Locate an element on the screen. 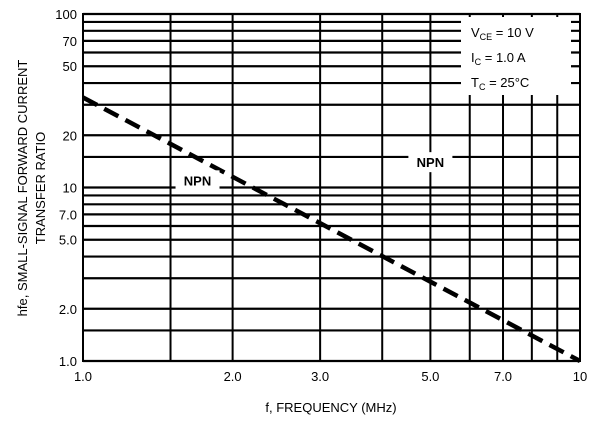 Image resolution: width=593 pixels, height=424 pixels. x-tick-label: 2.0 is located at coordinates (233, 376).